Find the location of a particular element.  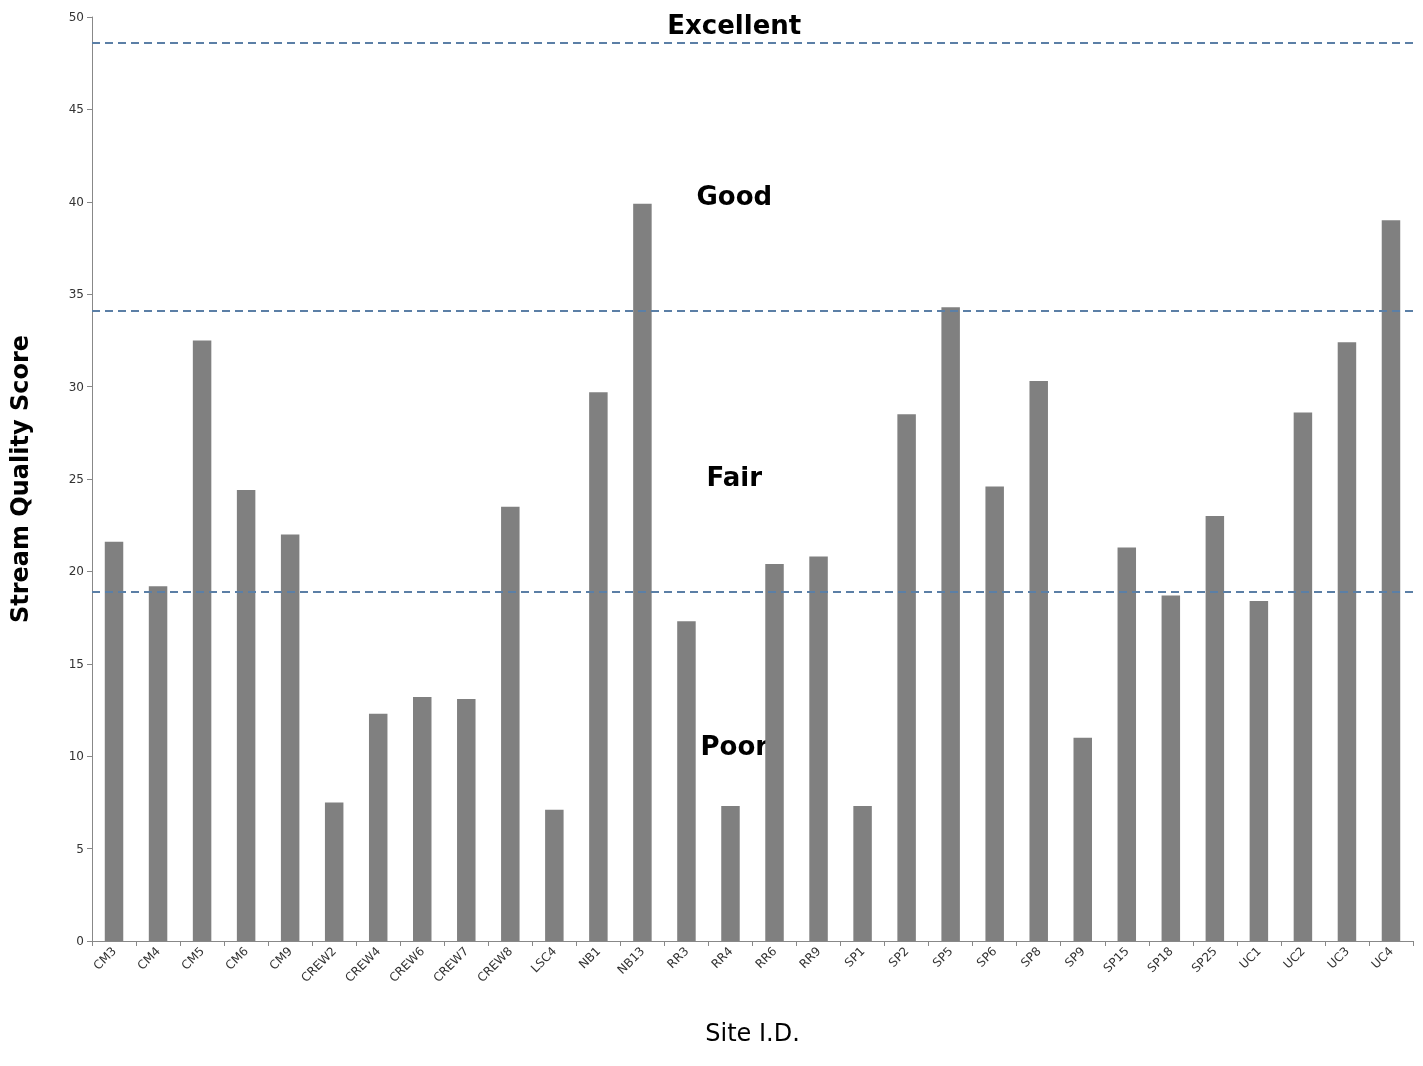

y-tick-label: 5 is located at coordinates (80, 848).